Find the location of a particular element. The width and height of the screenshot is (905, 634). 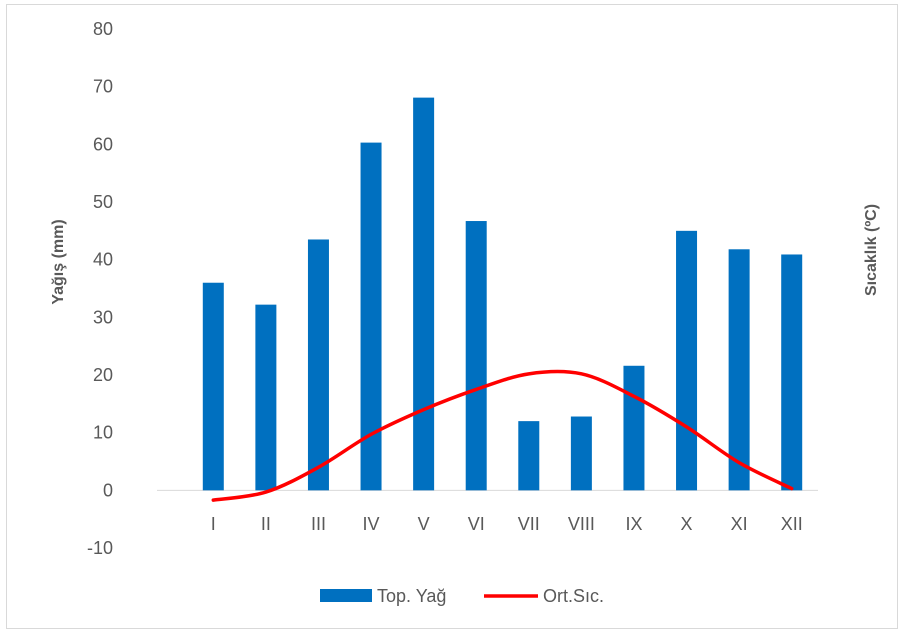

y-tick-label: 50 is located at coordinates (103, 202).